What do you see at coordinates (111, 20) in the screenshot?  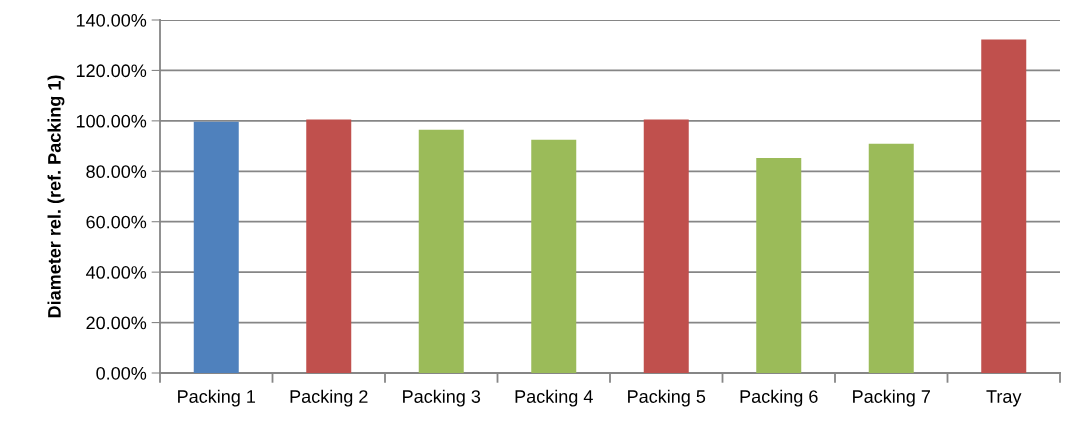 I see `y-tick-label: 140.00%` at bounding box center [111, 20].